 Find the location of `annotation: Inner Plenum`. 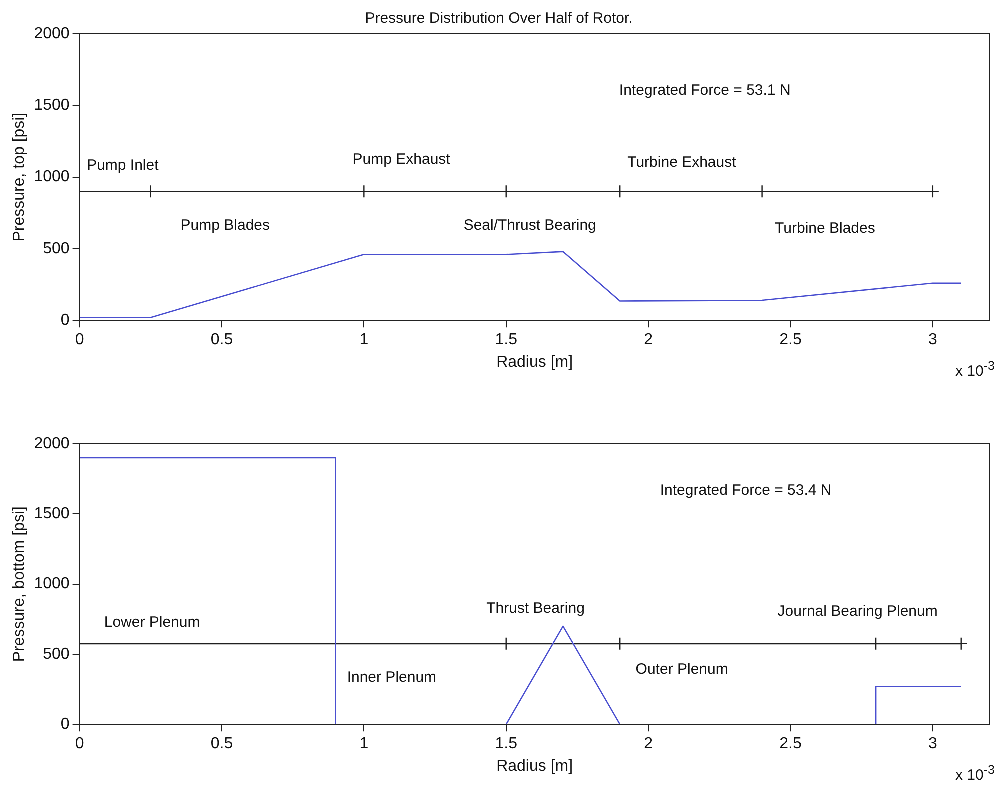

annotation: Inner Plenum is located at coordinates (392, 677).